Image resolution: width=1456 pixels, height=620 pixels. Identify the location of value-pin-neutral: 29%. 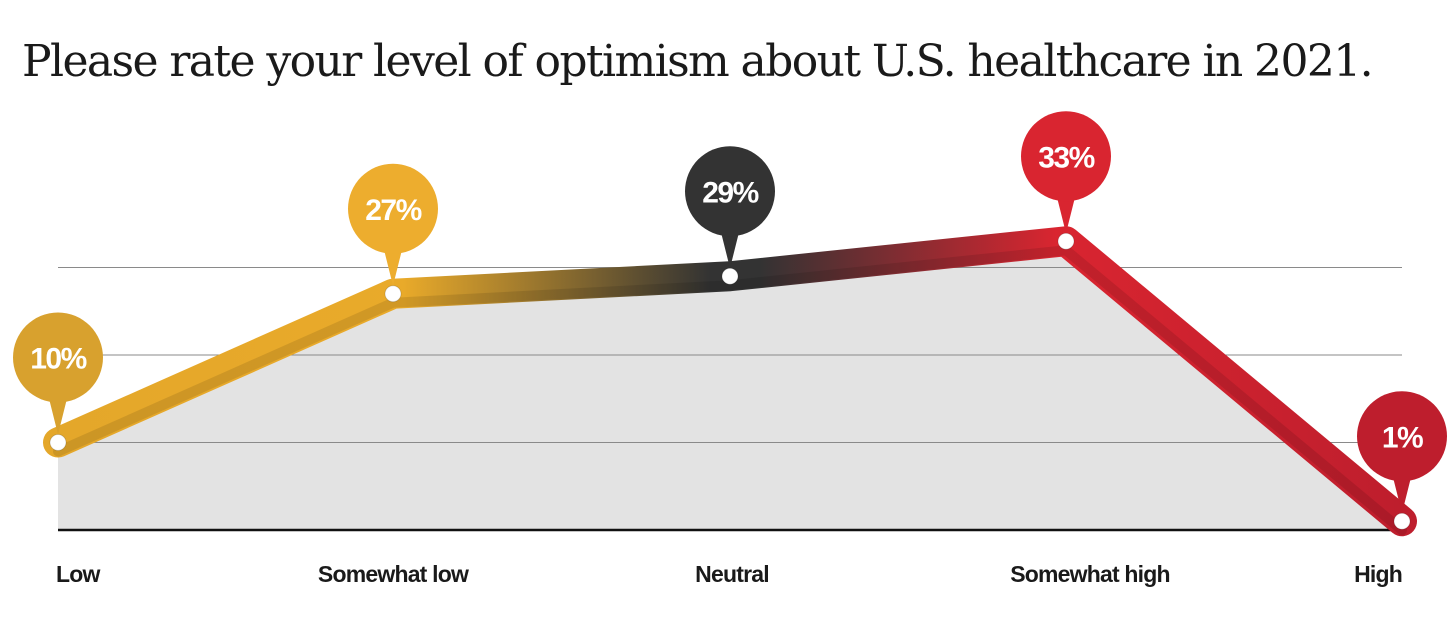
(730, 207).